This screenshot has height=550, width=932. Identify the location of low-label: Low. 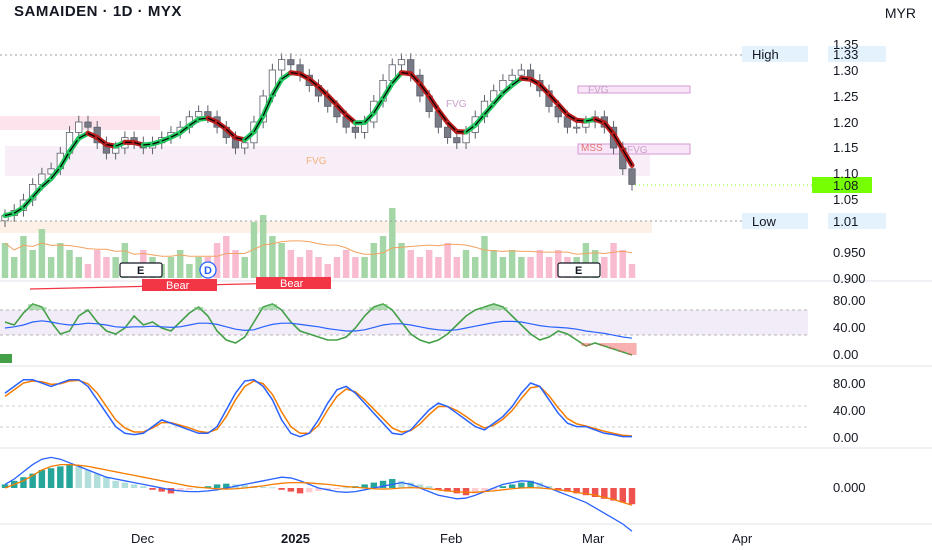
(764, 221).